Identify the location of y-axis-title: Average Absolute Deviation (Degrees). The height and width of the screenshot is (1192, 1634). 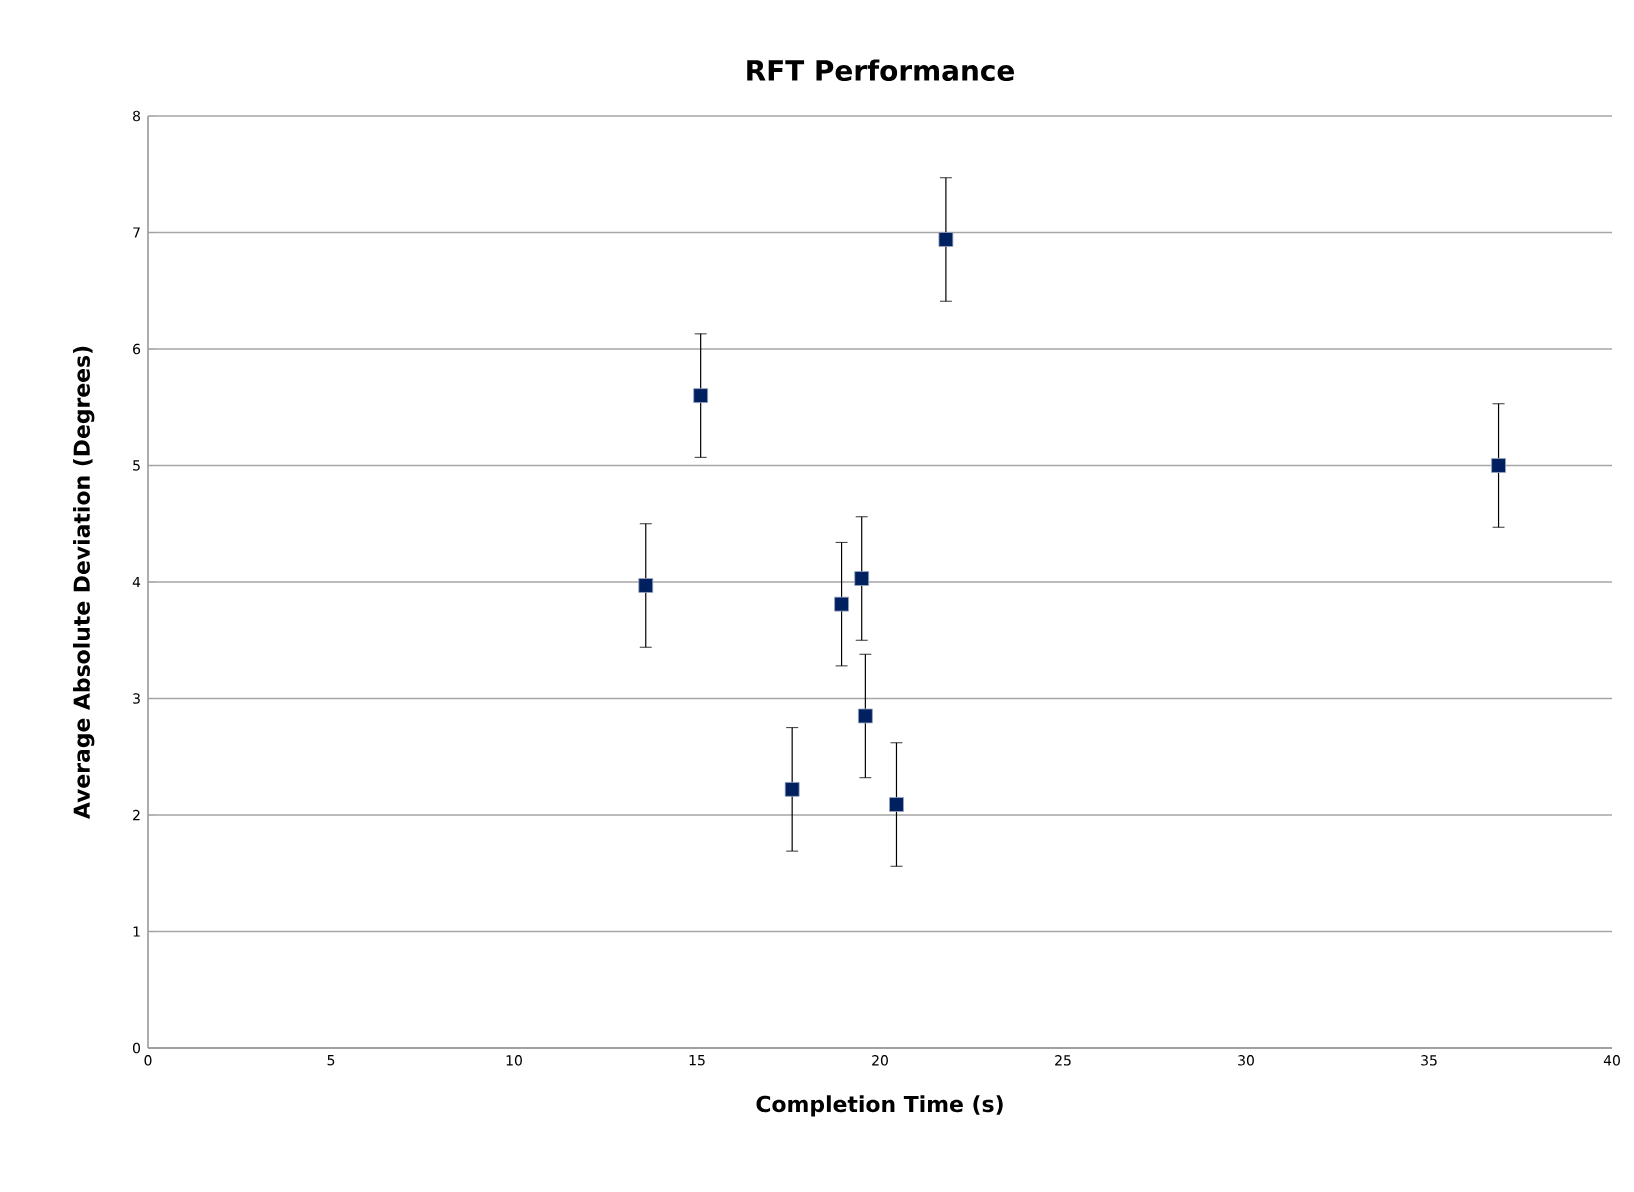
(84, 583).